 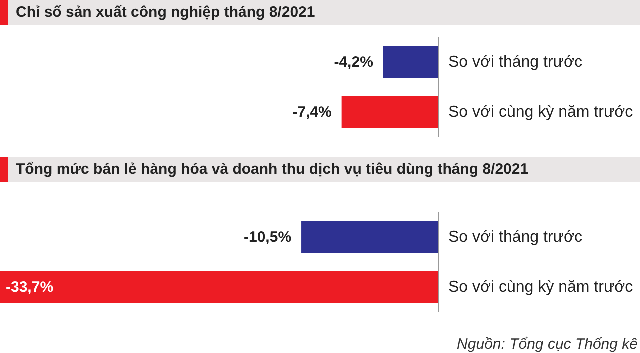 I want to click on chart-title: Tổng mức bán lẻ hàng hóa và doanh thu dịch vụ tiêu dùng tháng 8/2021, so click(x=320, y=169).